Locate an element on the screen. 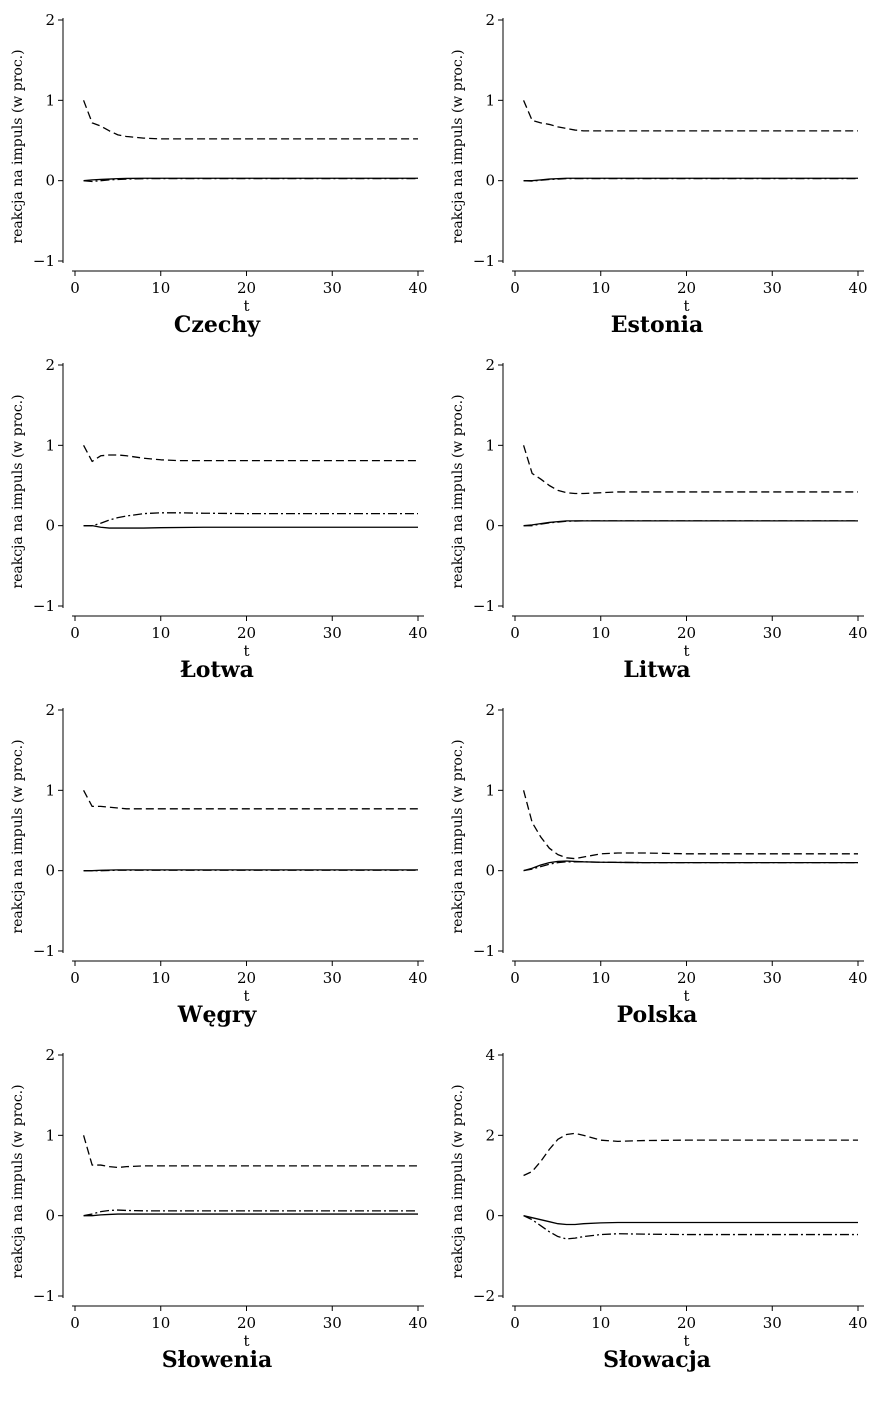  chart-title: Polska is located at coordinates (657, 1015).